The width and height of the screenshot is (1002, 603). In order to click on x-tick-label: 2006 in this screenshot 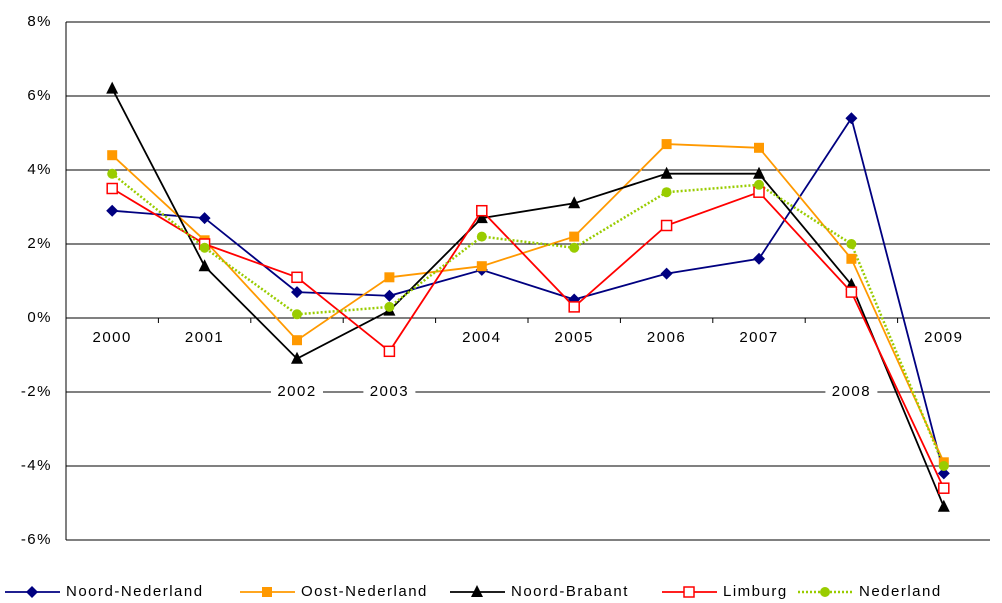, I will do `click(666, 337)`.